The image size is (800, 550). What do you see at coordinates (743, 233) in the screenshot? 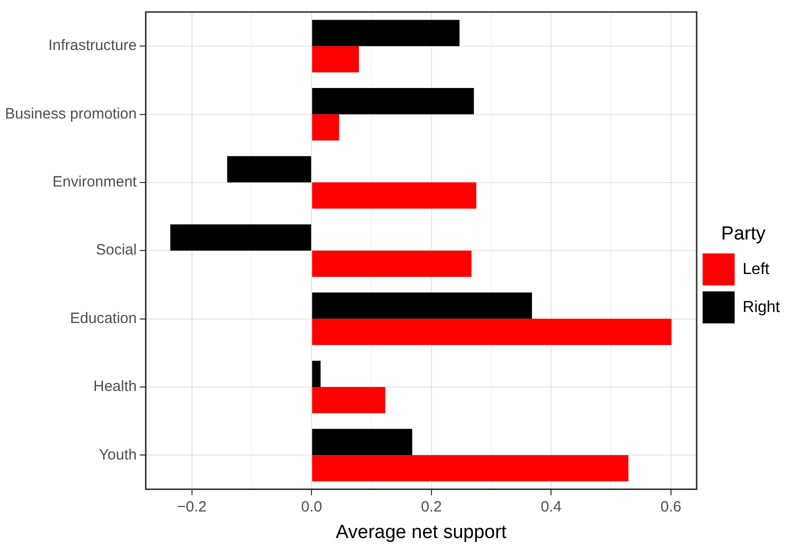
I see `legend-title: Party` at bounding box center [743, 233].